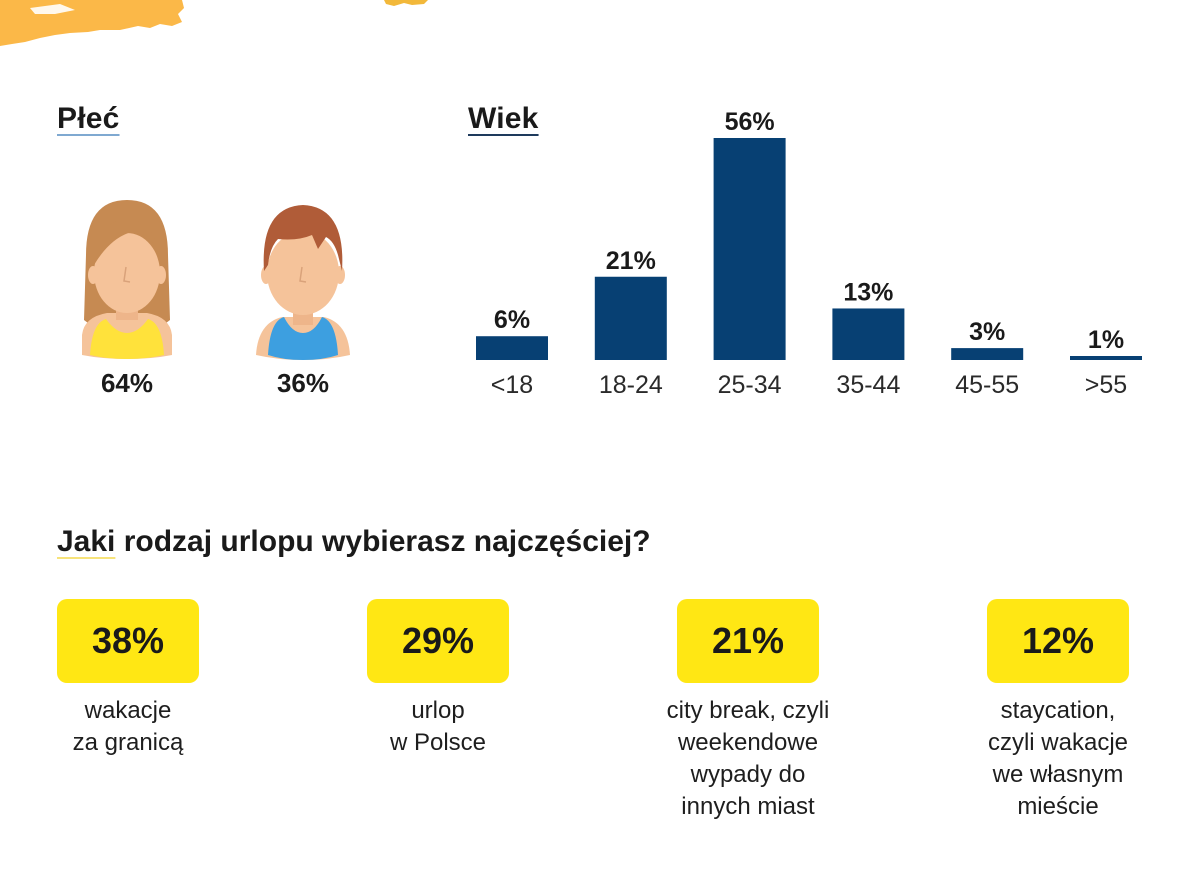 The image size is (1200, 877). I want to click on option-description: wakacje za granicą, so click(128, 727).